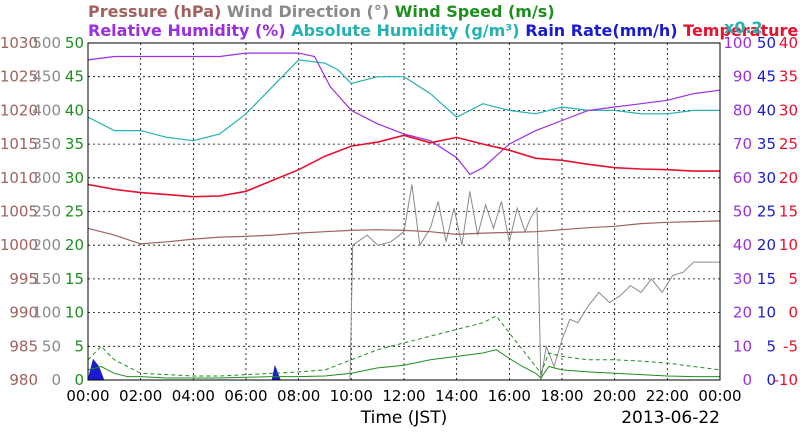  Describe the element at coordinates (403, 100) in the screenshot. I see `absolute-humidity-line` at that location.